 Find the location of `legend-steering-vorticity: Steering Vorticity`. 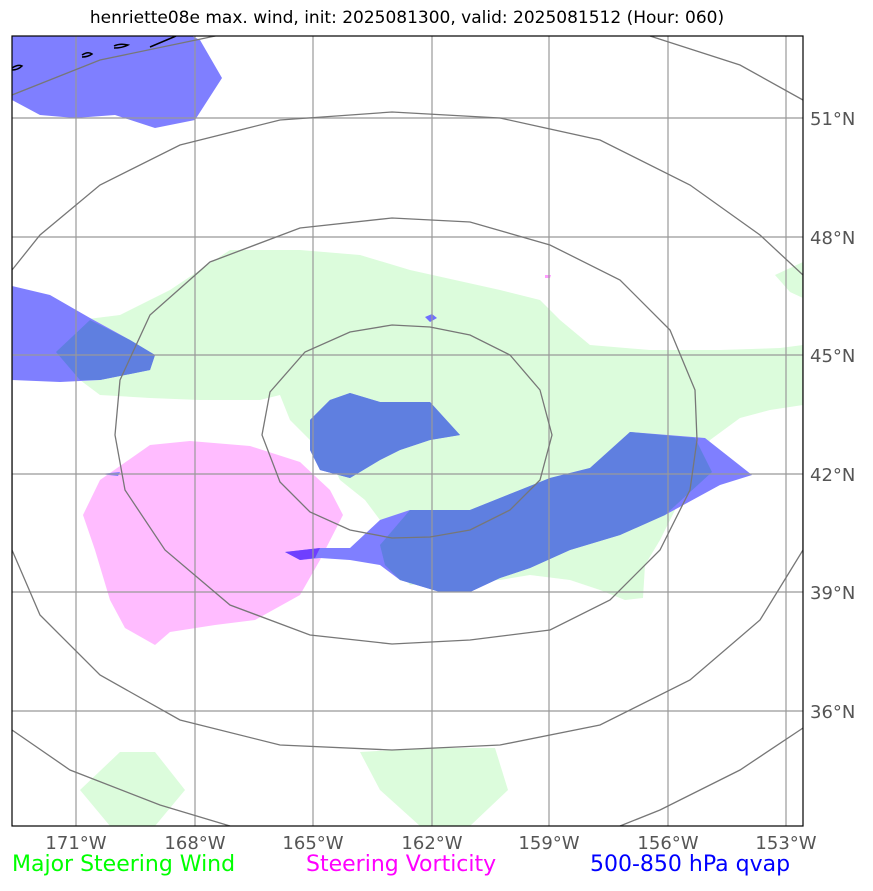

legend-steering-vorticity: Steering Vorticity is located at coordinates (401, 864).